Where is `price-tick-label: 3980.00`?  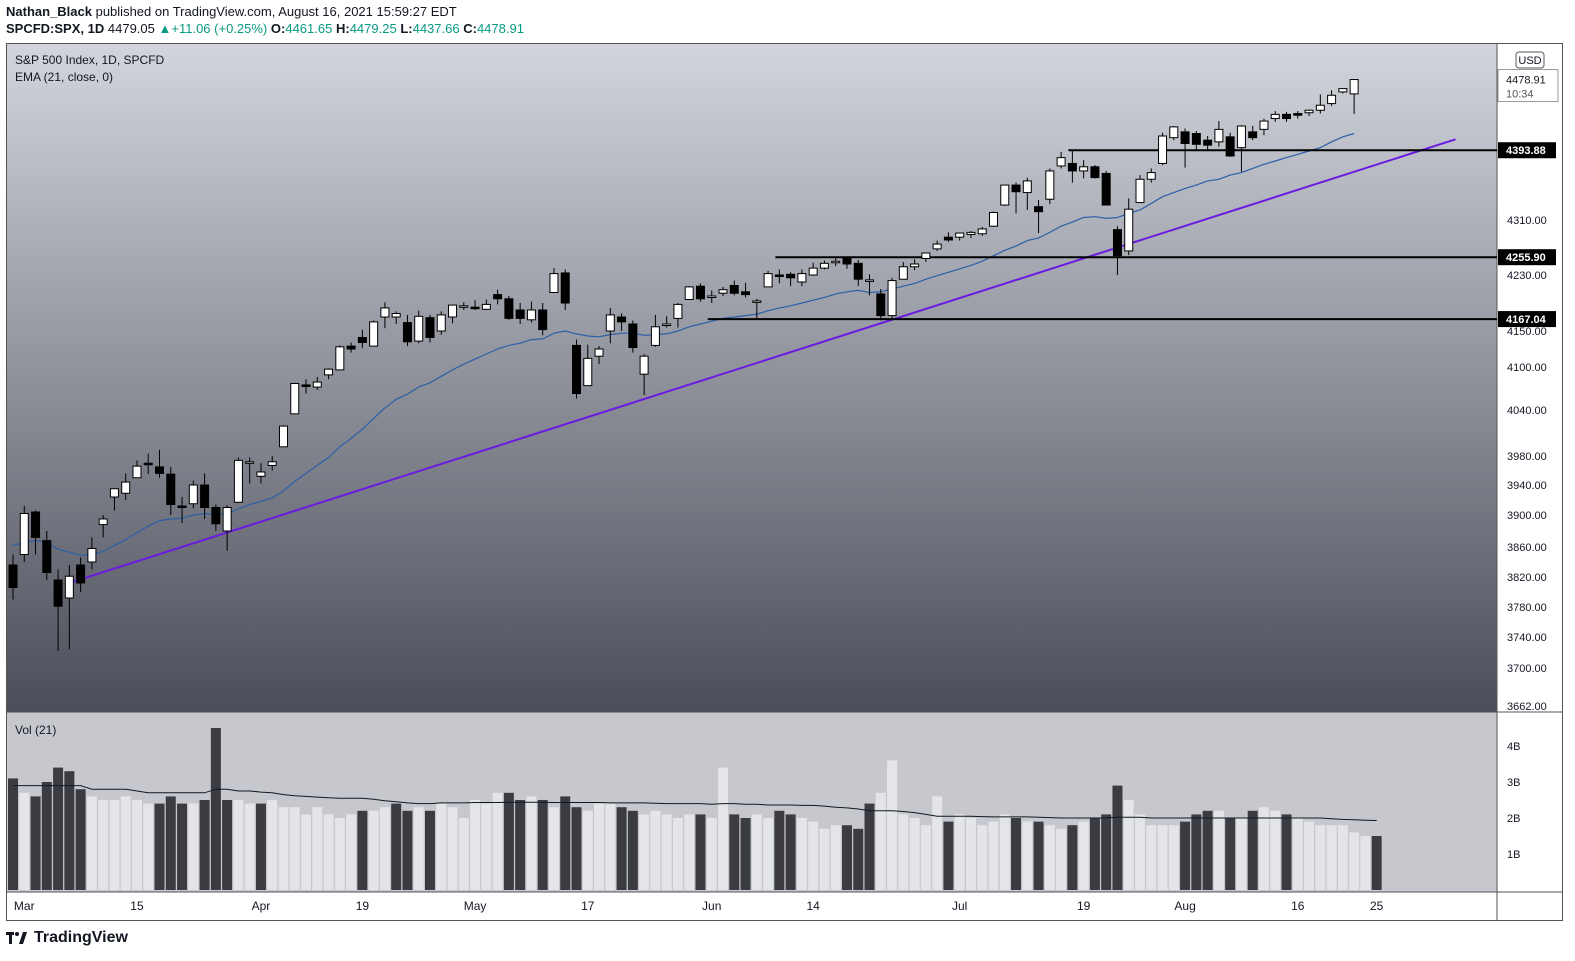
price-tick-label: 3980.00 is located at coordinates (1527, 457).